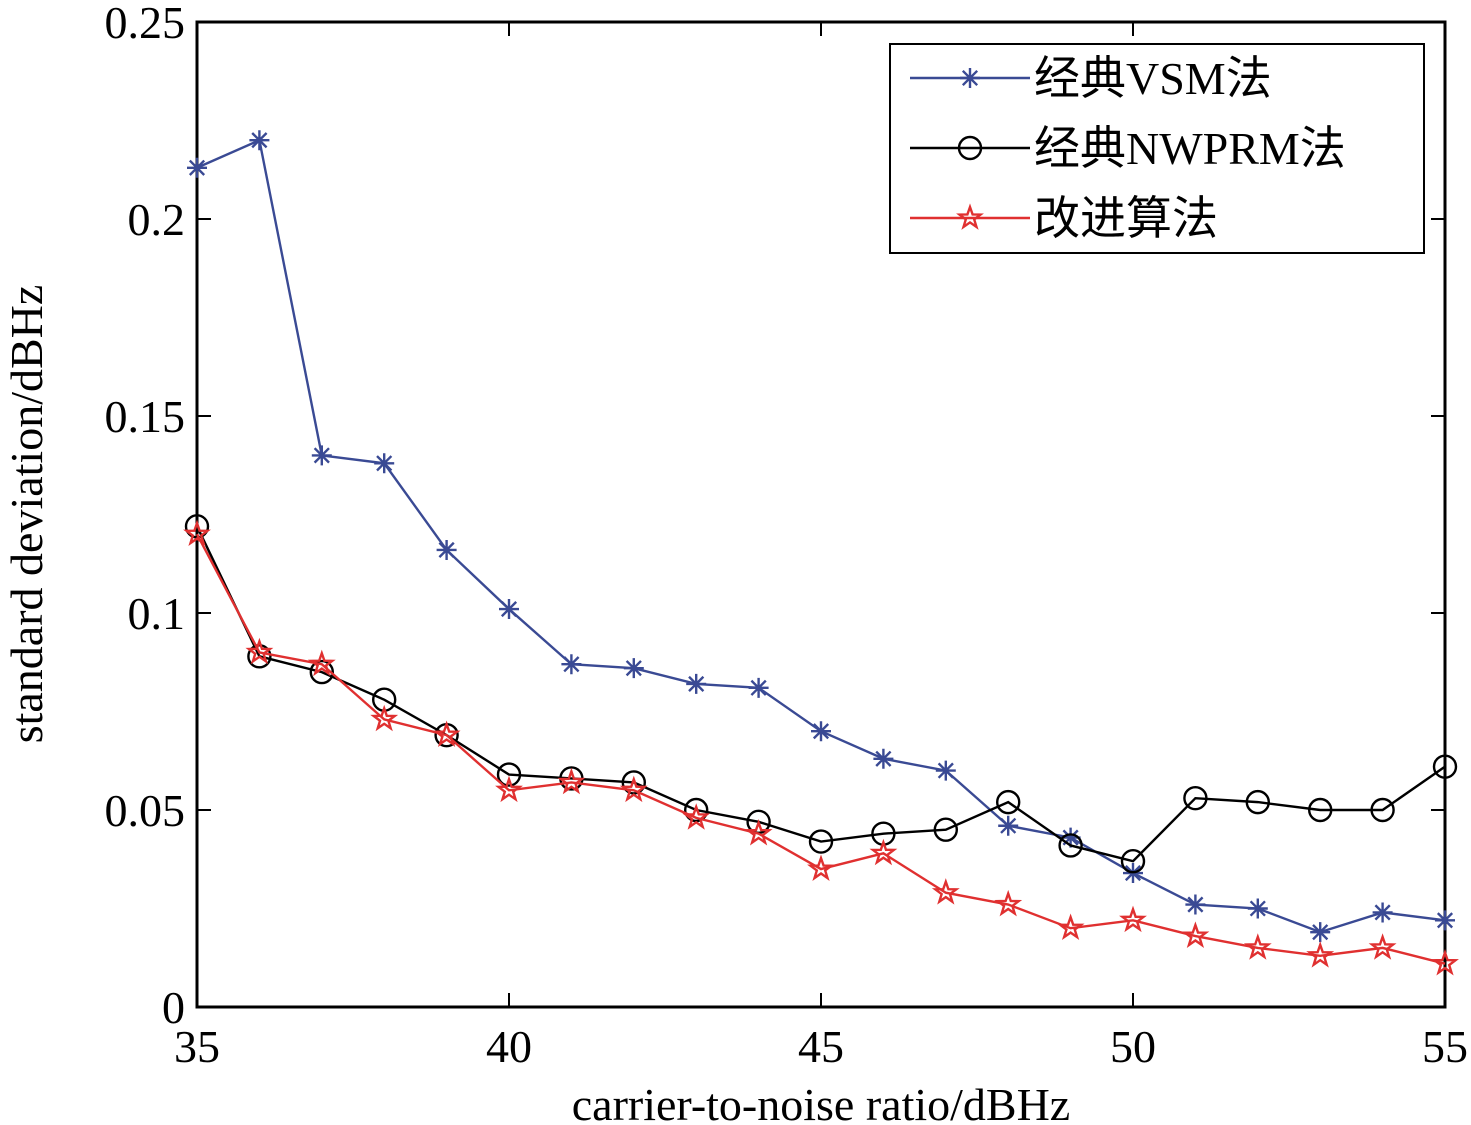  What do you see at coordinates (1445, 1046) in the screenshot?
I see `x-tick-label: 55` at bounding box center [1445, 1046].